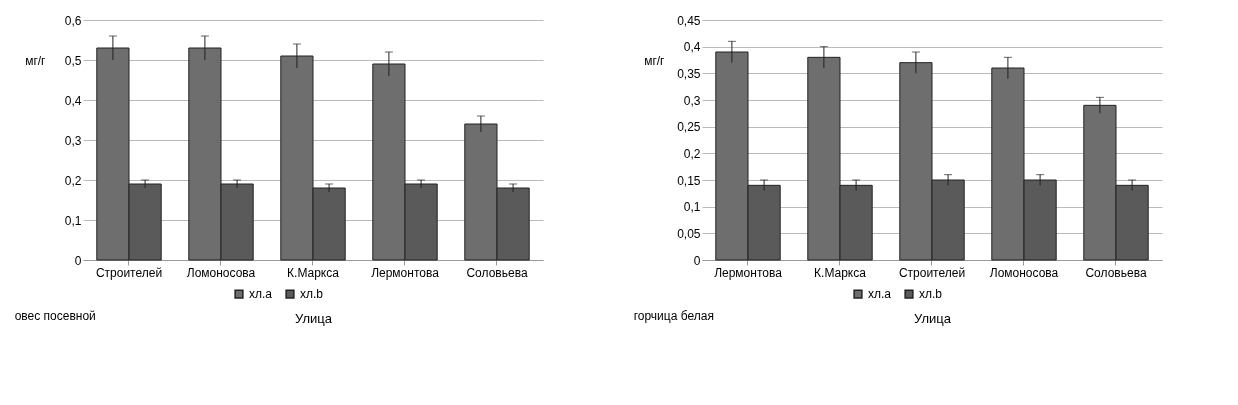 Image resolution: width=1238 pixels, height=405 pixels. Describe the element at coordinates (689, 20) in the screenshot. I see `y-tick-label: 0,45` at that location.